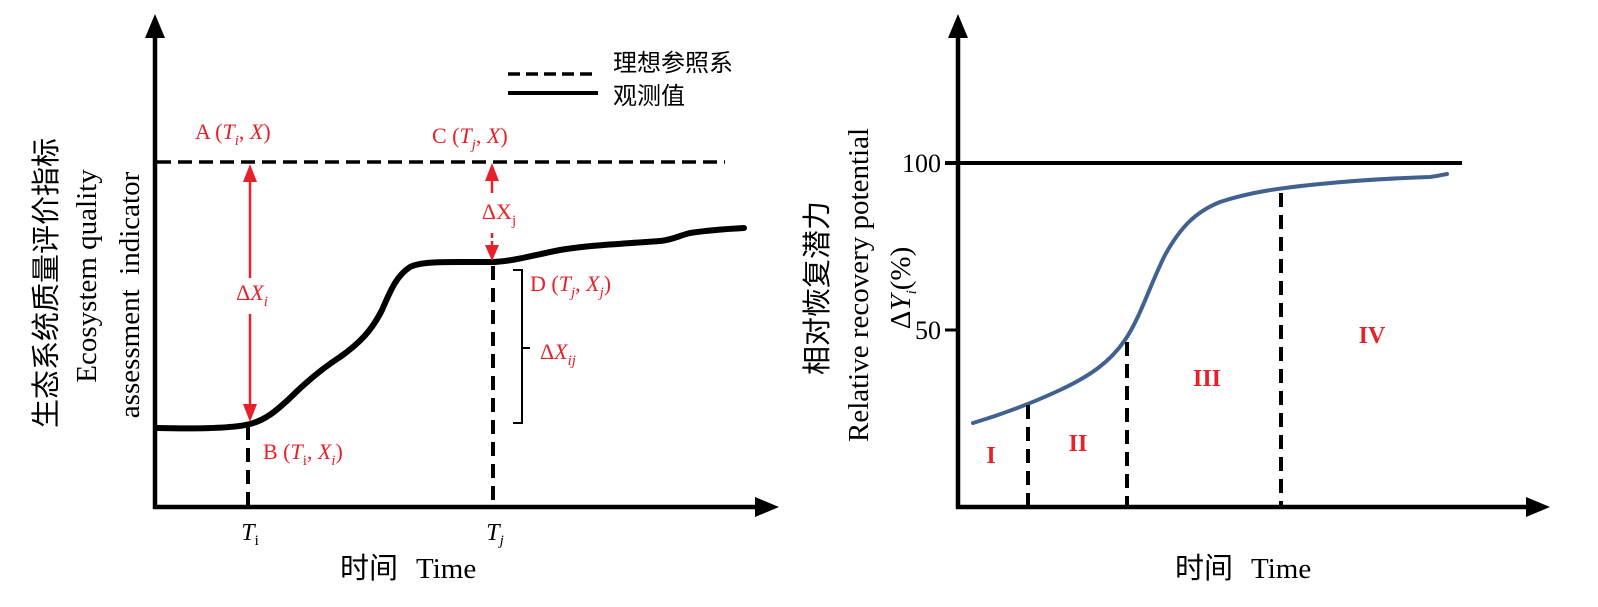 Image resolution: width=1598 pixels, height=607 pixels. What do you see at coordinates (130, 294) in the screenshot?
I see `left-y-axis-title-en-line2: assessment indicator` at bounding box center [130, 294].